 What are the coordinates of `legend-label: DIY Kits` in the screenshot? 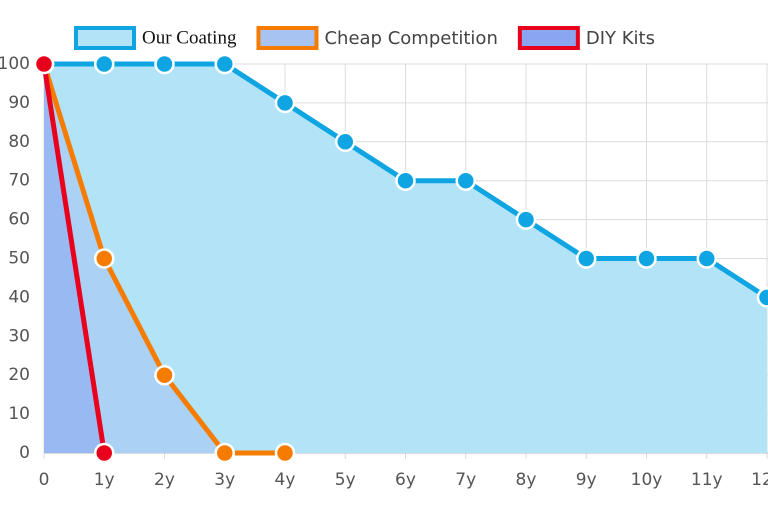 It's located at (620, 38).